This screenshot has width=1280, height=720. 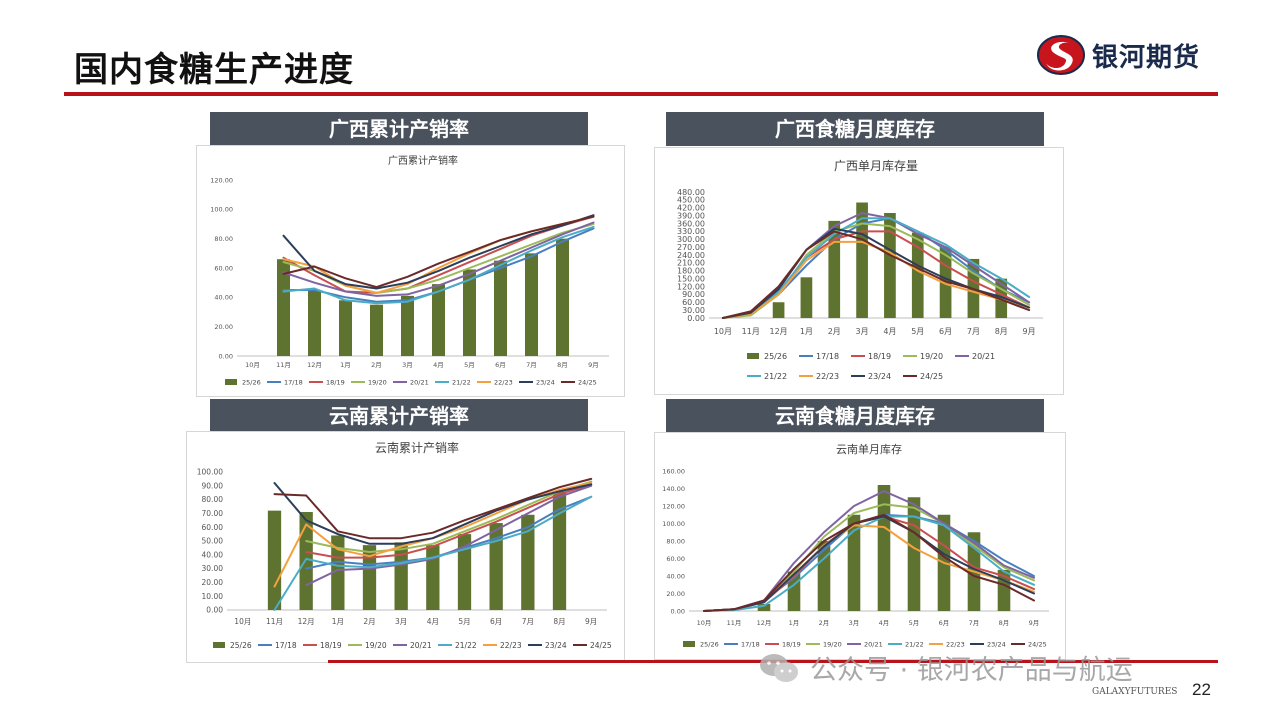 What do you see at coordinates (691, 200) in the screenshot?
I see `y-tick-label: 450.00` at bounding box center [691, 200].